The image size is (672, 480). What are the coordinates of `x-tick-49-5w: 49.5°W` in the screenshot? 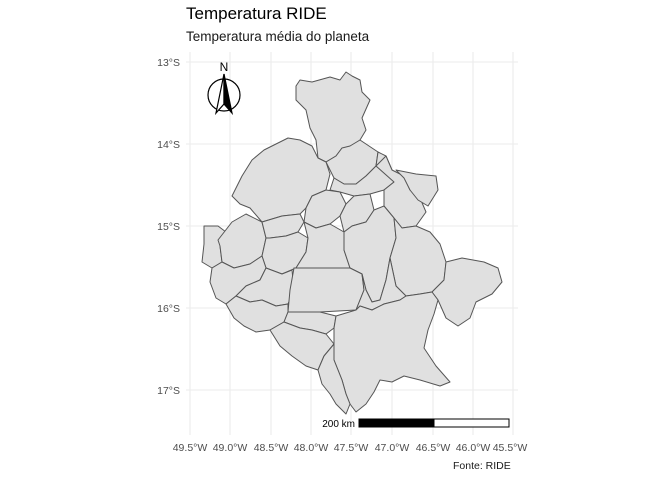 It's located at (190, 448).